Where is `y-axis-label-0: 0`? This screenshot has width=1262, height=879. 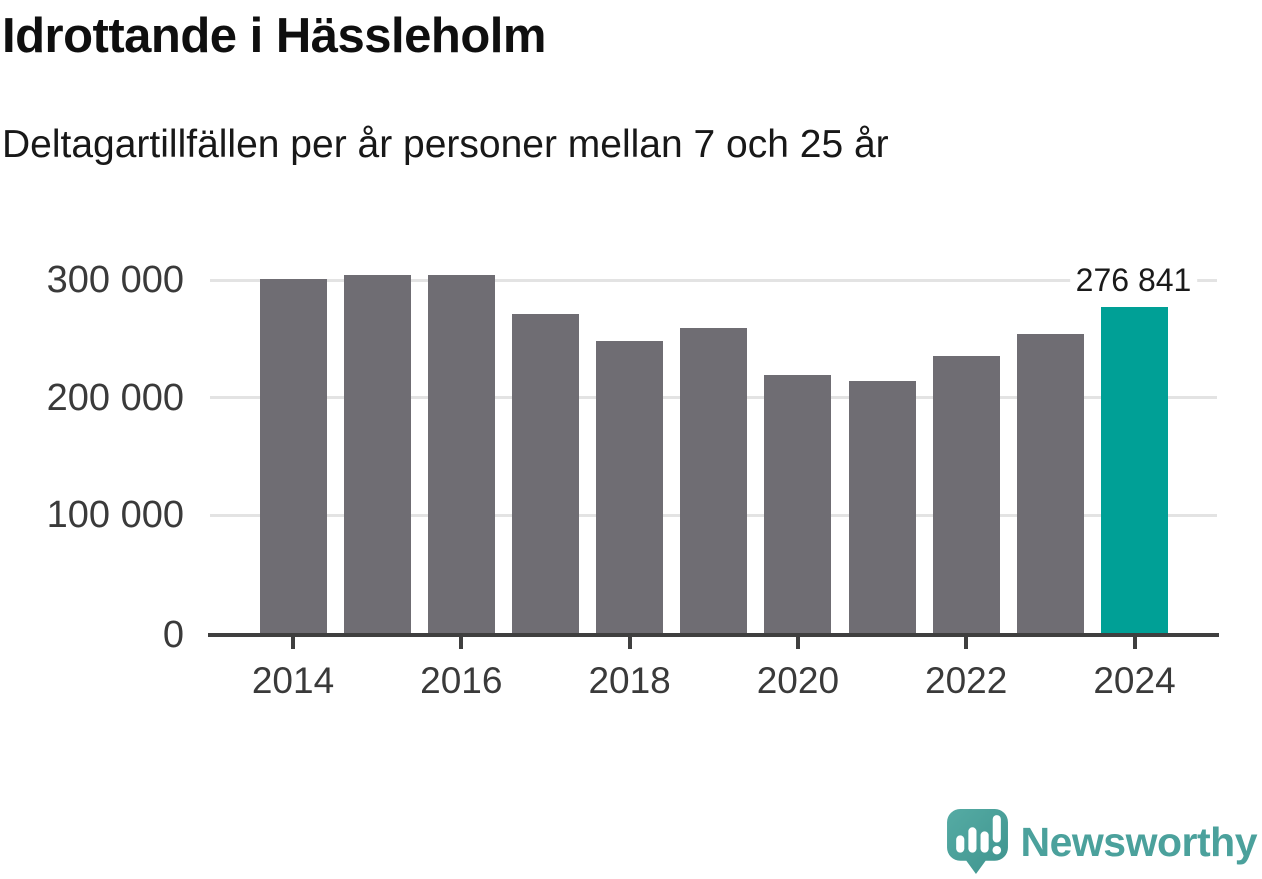
y-axis-label-0: 0 is located at coordinates (173, 635).